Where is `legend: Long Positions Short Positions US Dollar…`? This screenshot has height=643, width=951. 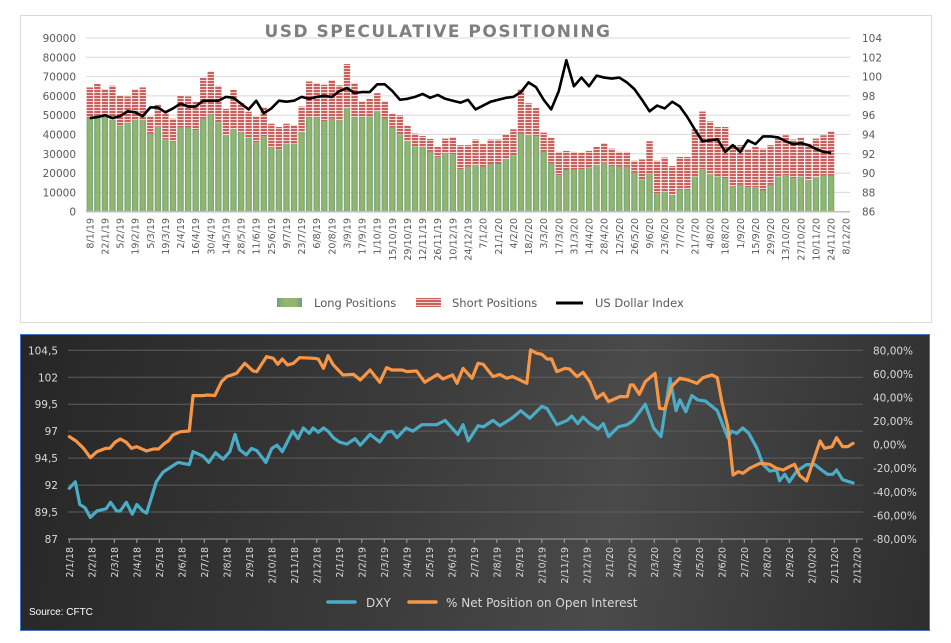 legend: Long Positions Short Positions US Dollar… is located at coordinates (480, 303).